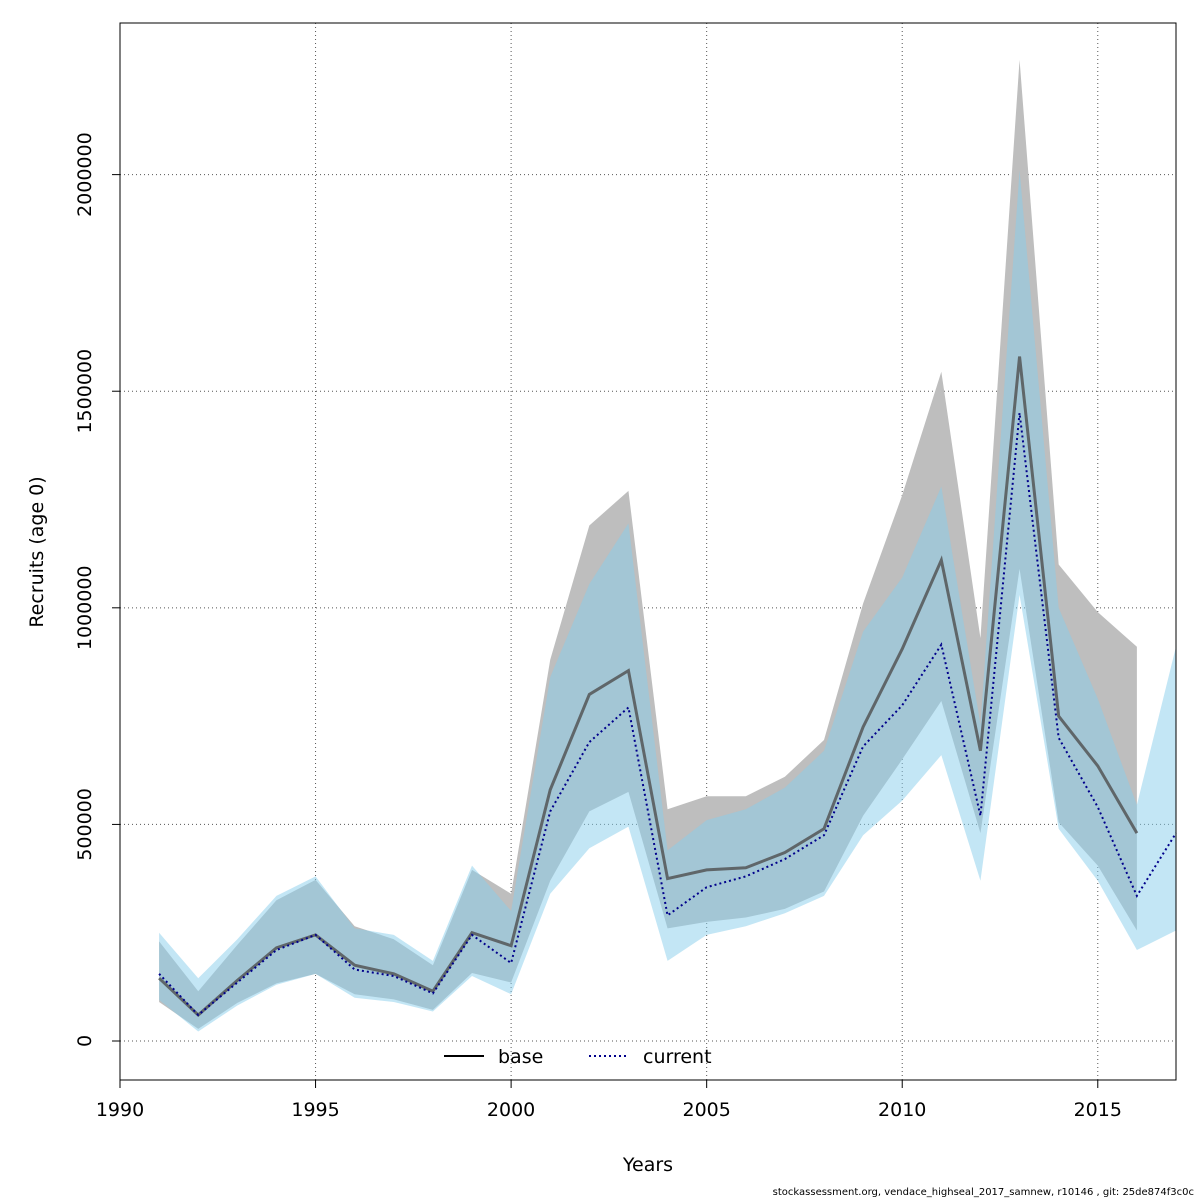 This screenshot has height=1200, width=1200. Describe the element at coordinates (511, 1110) in the screenshot. I see `x-tick-label: 2000` at that location.